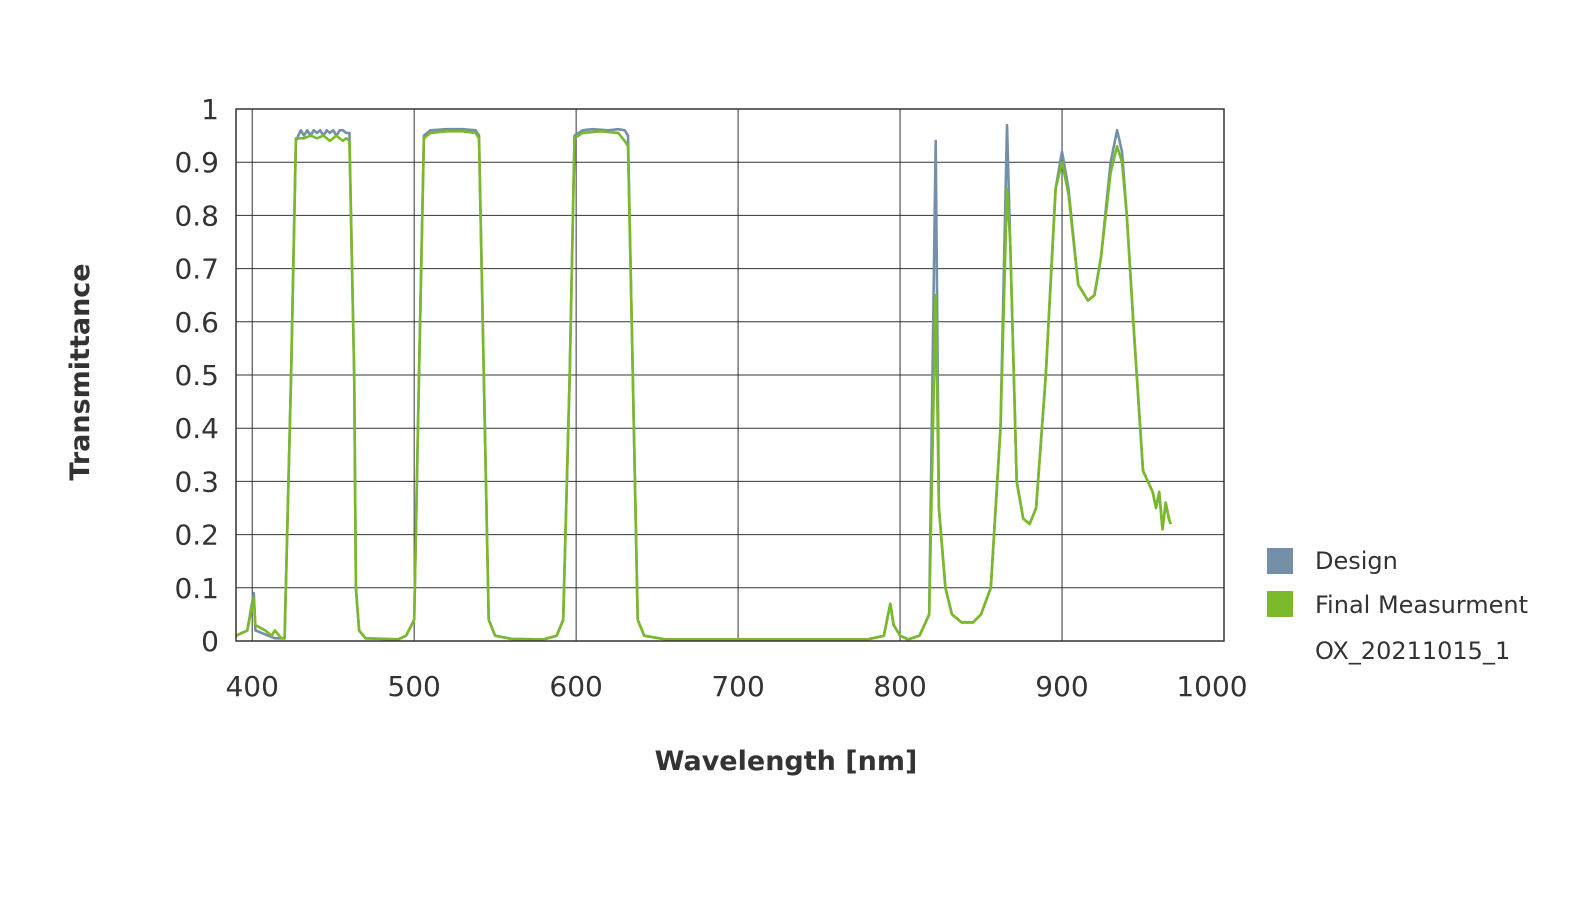  I want to click on y-tick-label: 0.4, so click(196, 428).